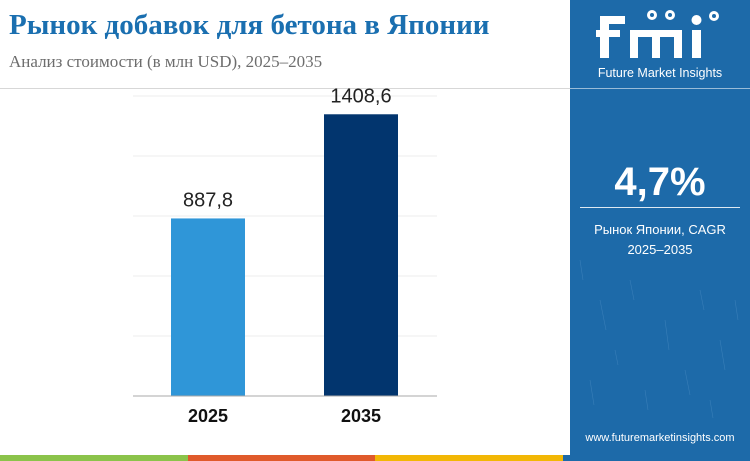  Describe the element at coordinates (287, 148) in the screenshot. I see `value-labels: 887,8 1408,6` at that location.